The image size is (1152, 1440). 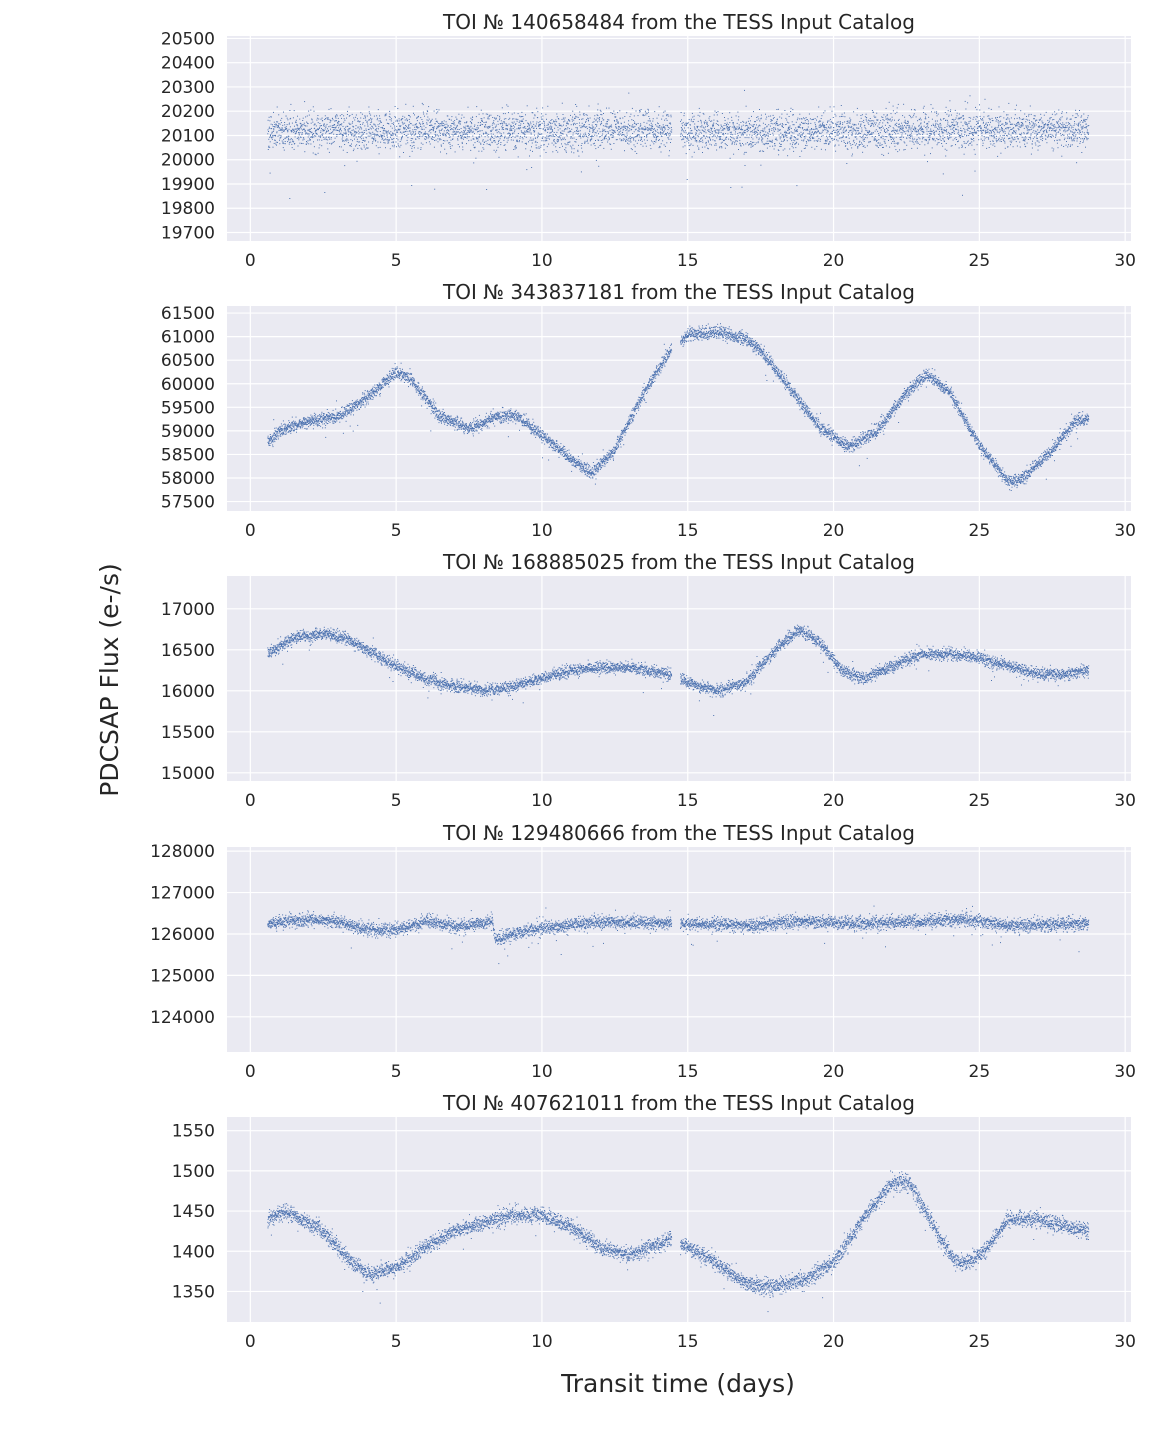 What do you see at coordinates (109, 680) in the screenshot?
I see `figure-ylabel: PDCSAP Flux (e-/s)` at bounding box center [109, 680].